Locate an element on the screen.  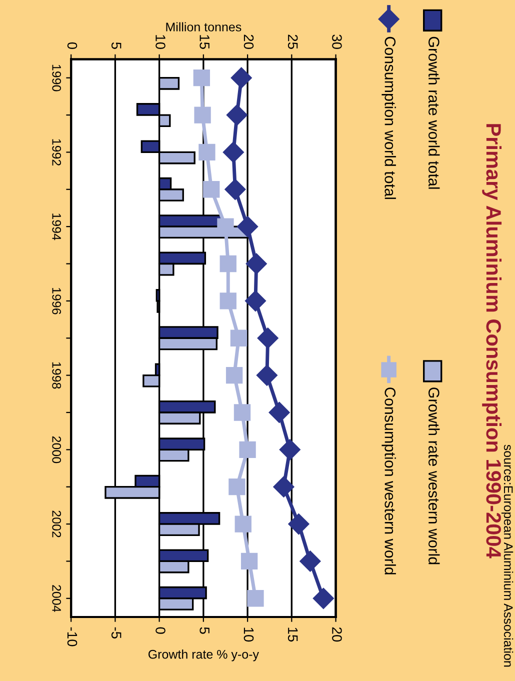
source-note: source:European Aluminium Association is located at coordinates (507, 555).